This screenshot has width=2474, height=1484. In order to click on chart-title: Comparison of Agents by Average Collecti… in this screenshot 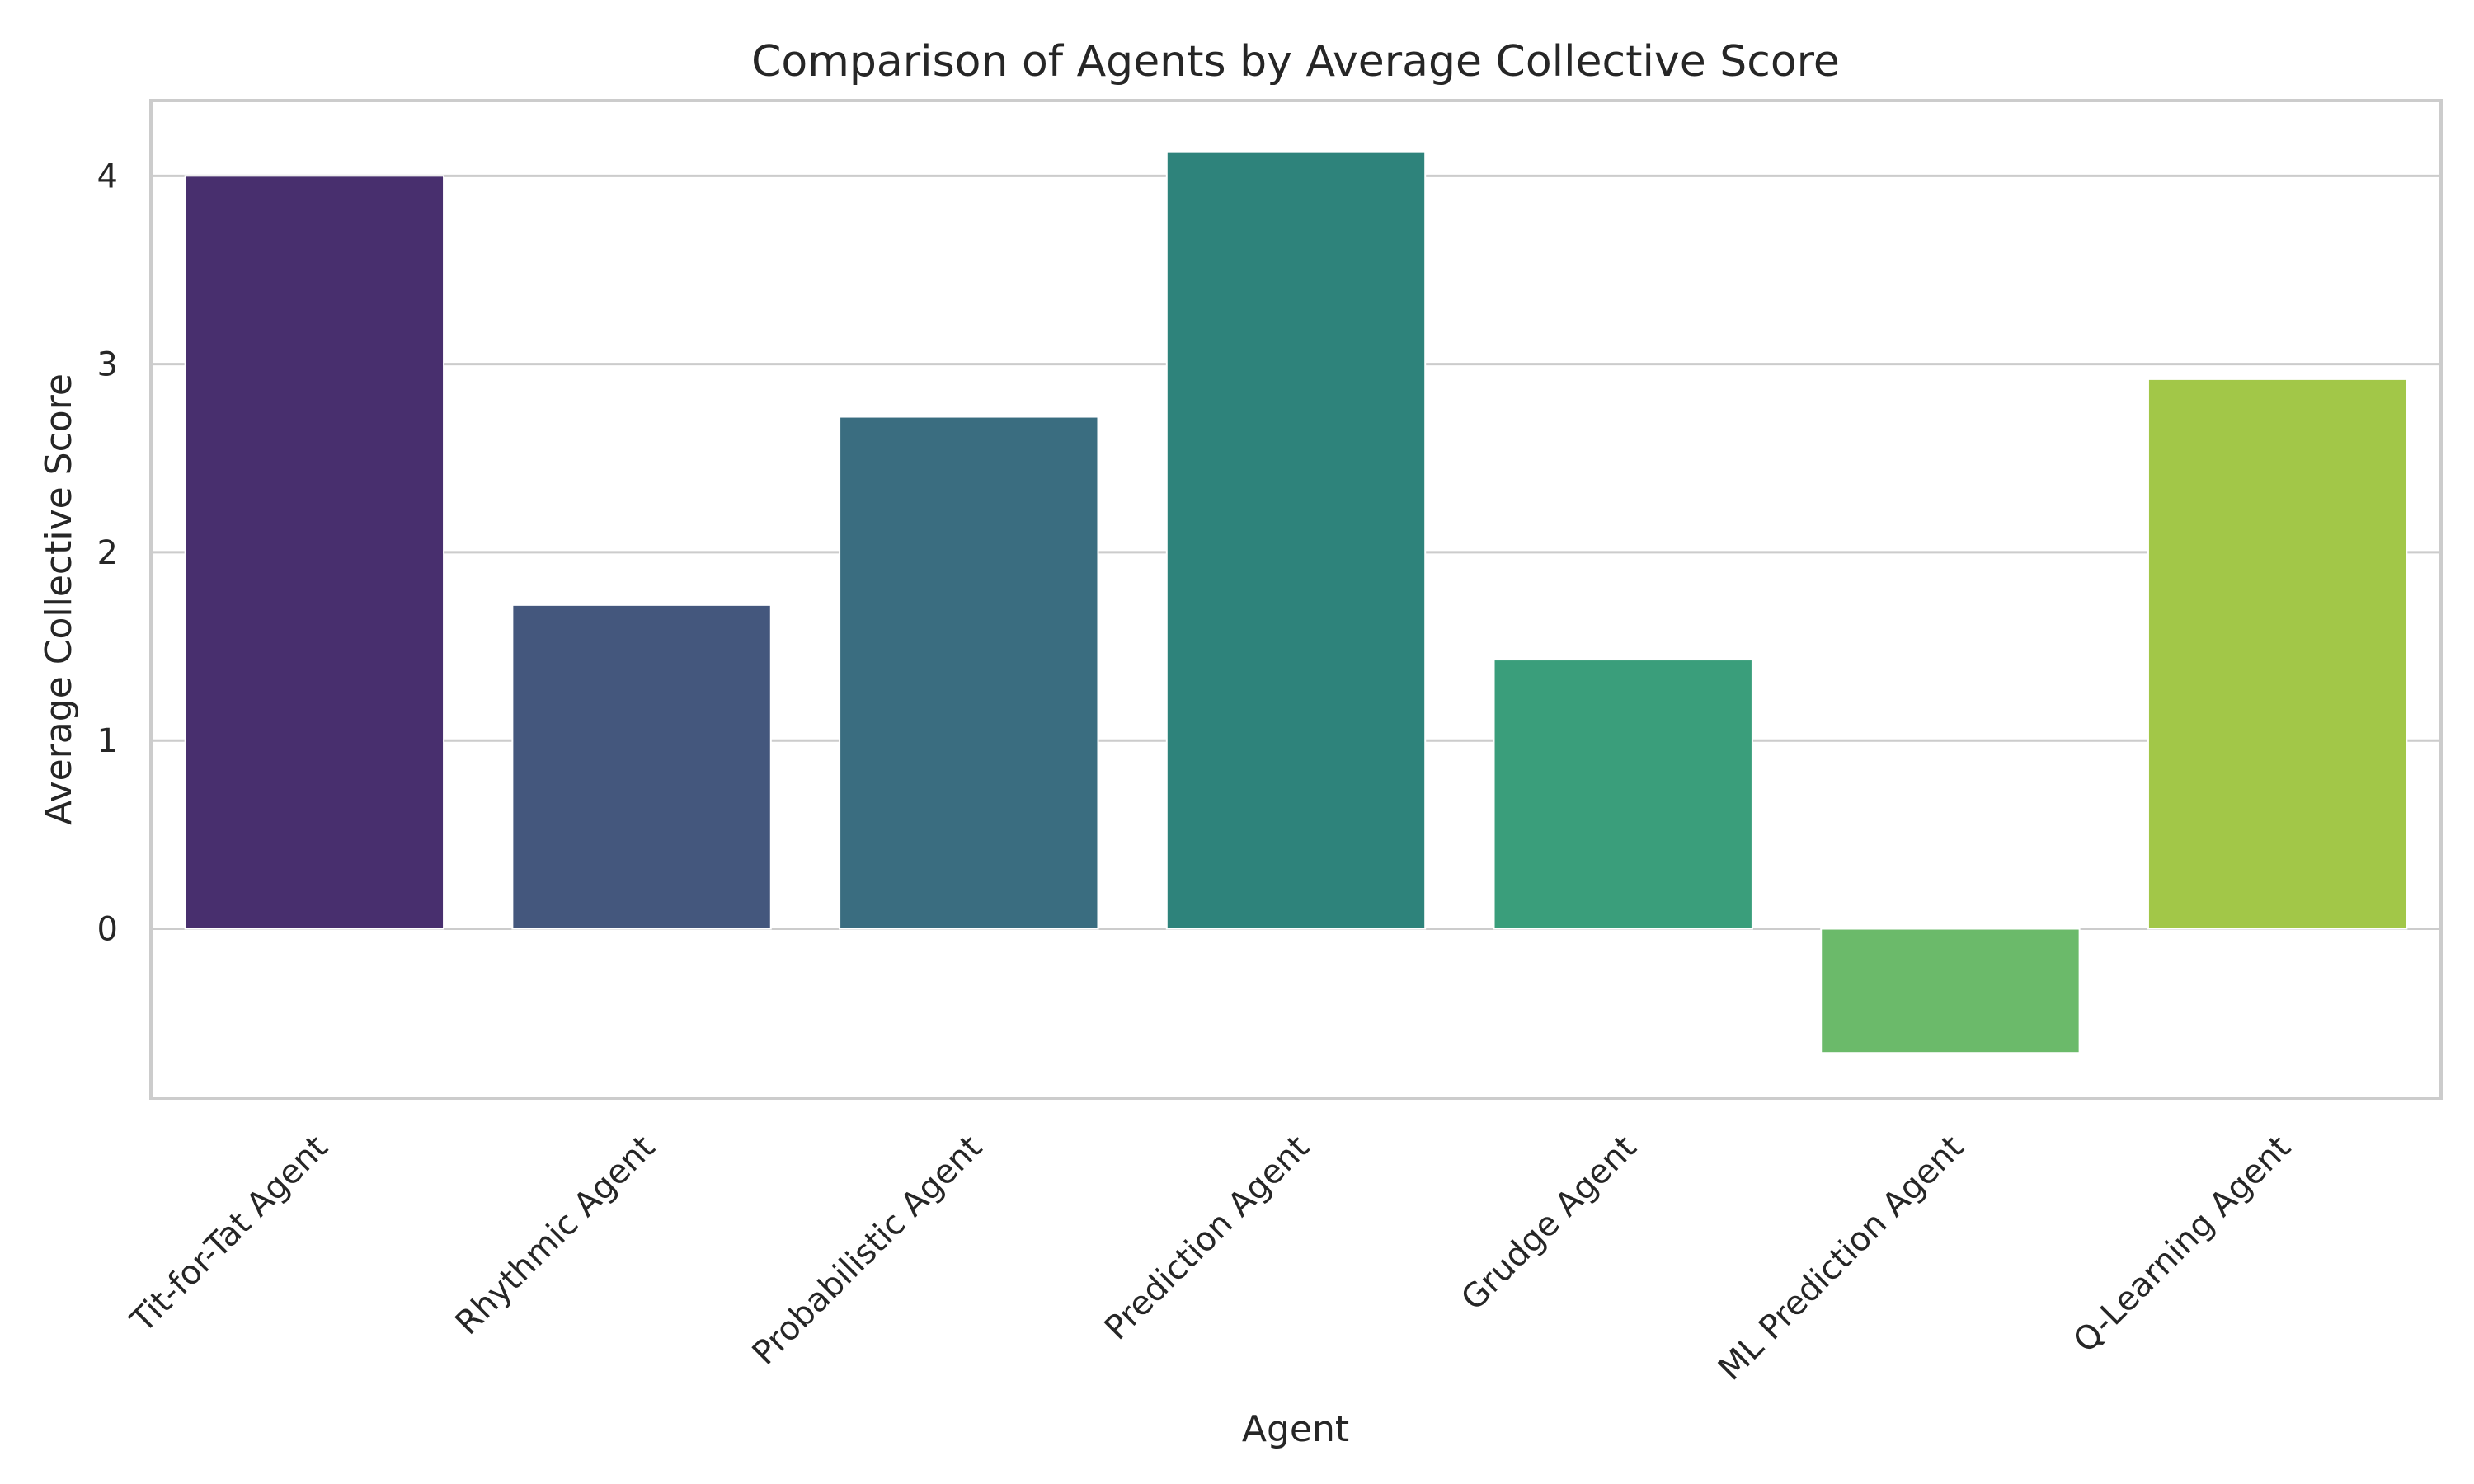, I will do `click(1295, 62)`.